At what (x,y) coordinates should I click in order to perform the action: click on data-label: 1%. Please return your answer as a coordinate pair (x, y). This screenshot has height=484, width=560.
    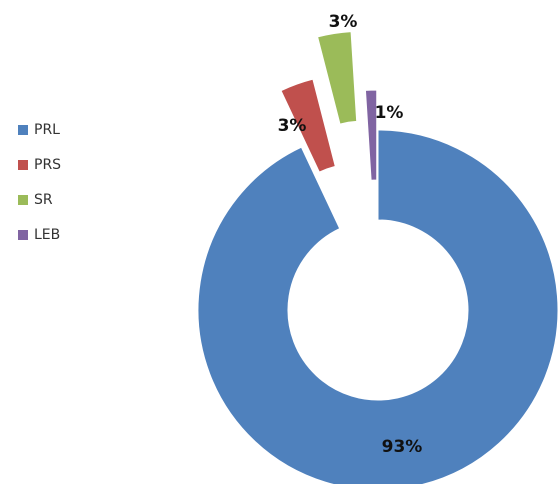
    Looking at the image, I should click on (389, 113).